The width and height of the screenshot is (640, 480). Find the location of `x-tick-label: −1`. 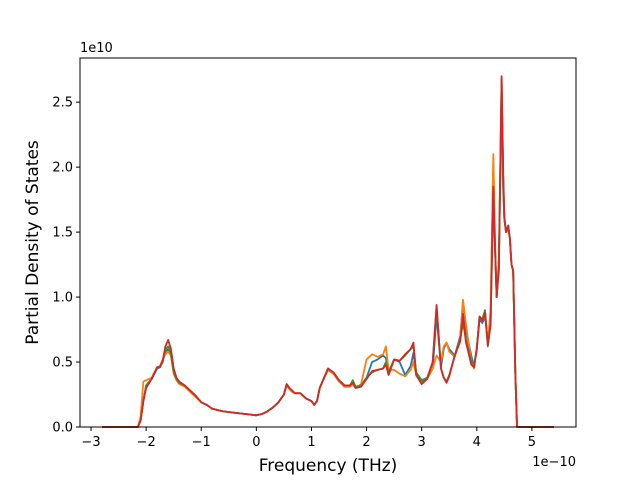

x-tick-label: −1 is located at coordinates (201, 442).